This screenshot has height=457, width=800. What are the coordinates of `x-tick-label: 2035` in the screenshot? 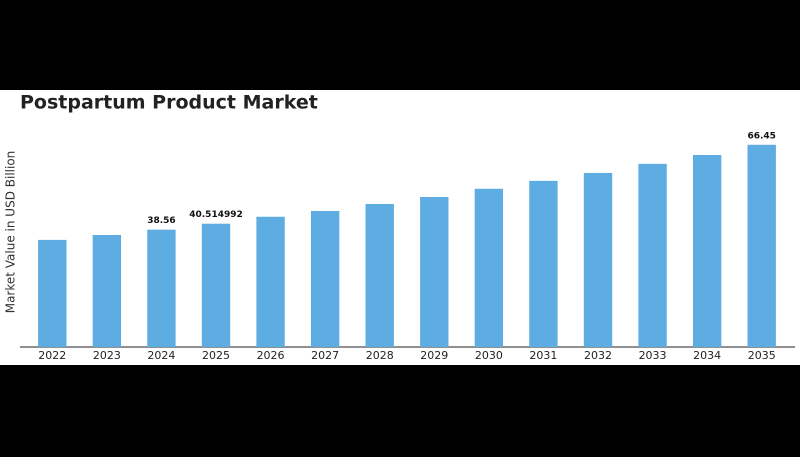 It's located at (762, 355).